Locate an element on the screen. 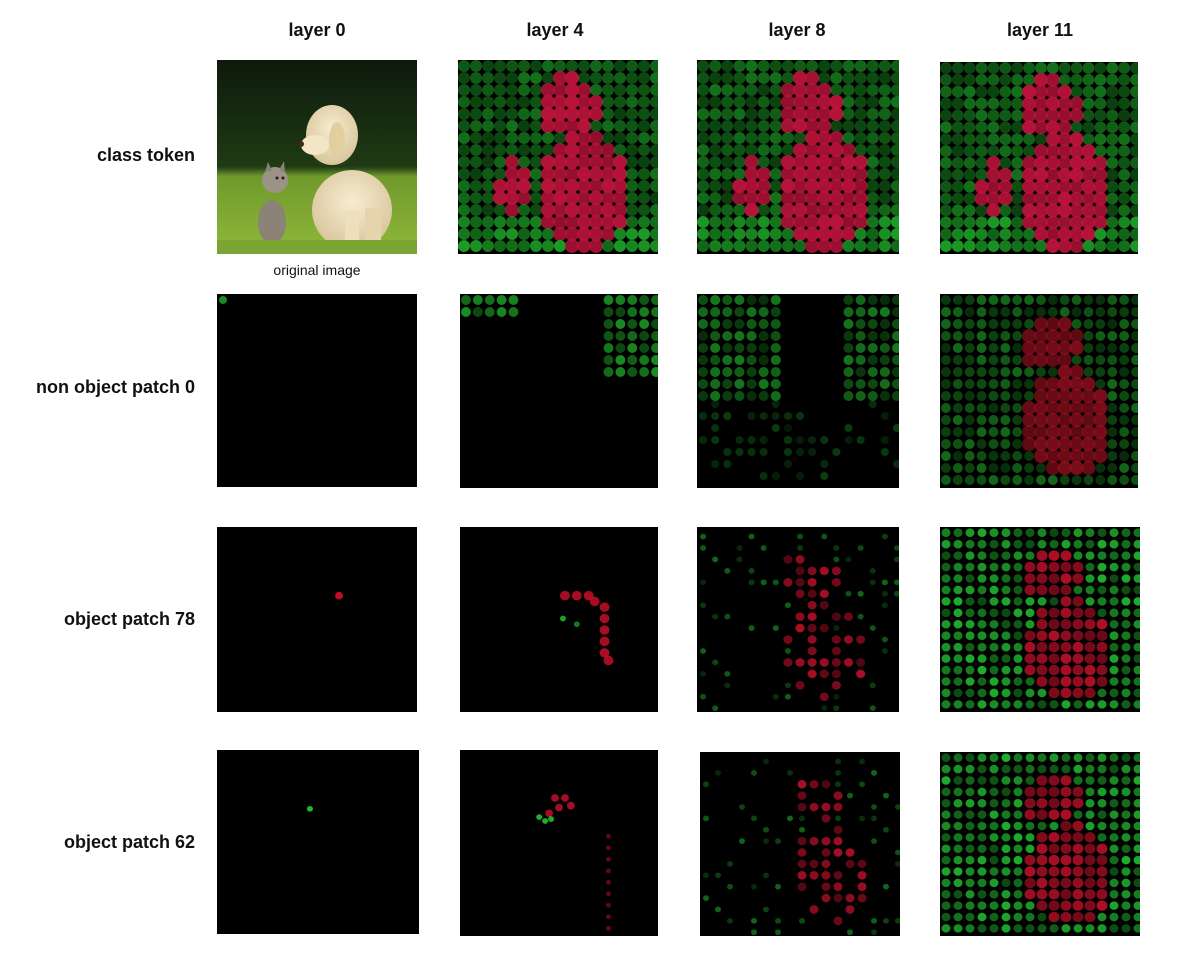 The height and width of the screenshot is (980, 1198). column-header-layer-11: layer 11 is located at coordinates (1040, 30).